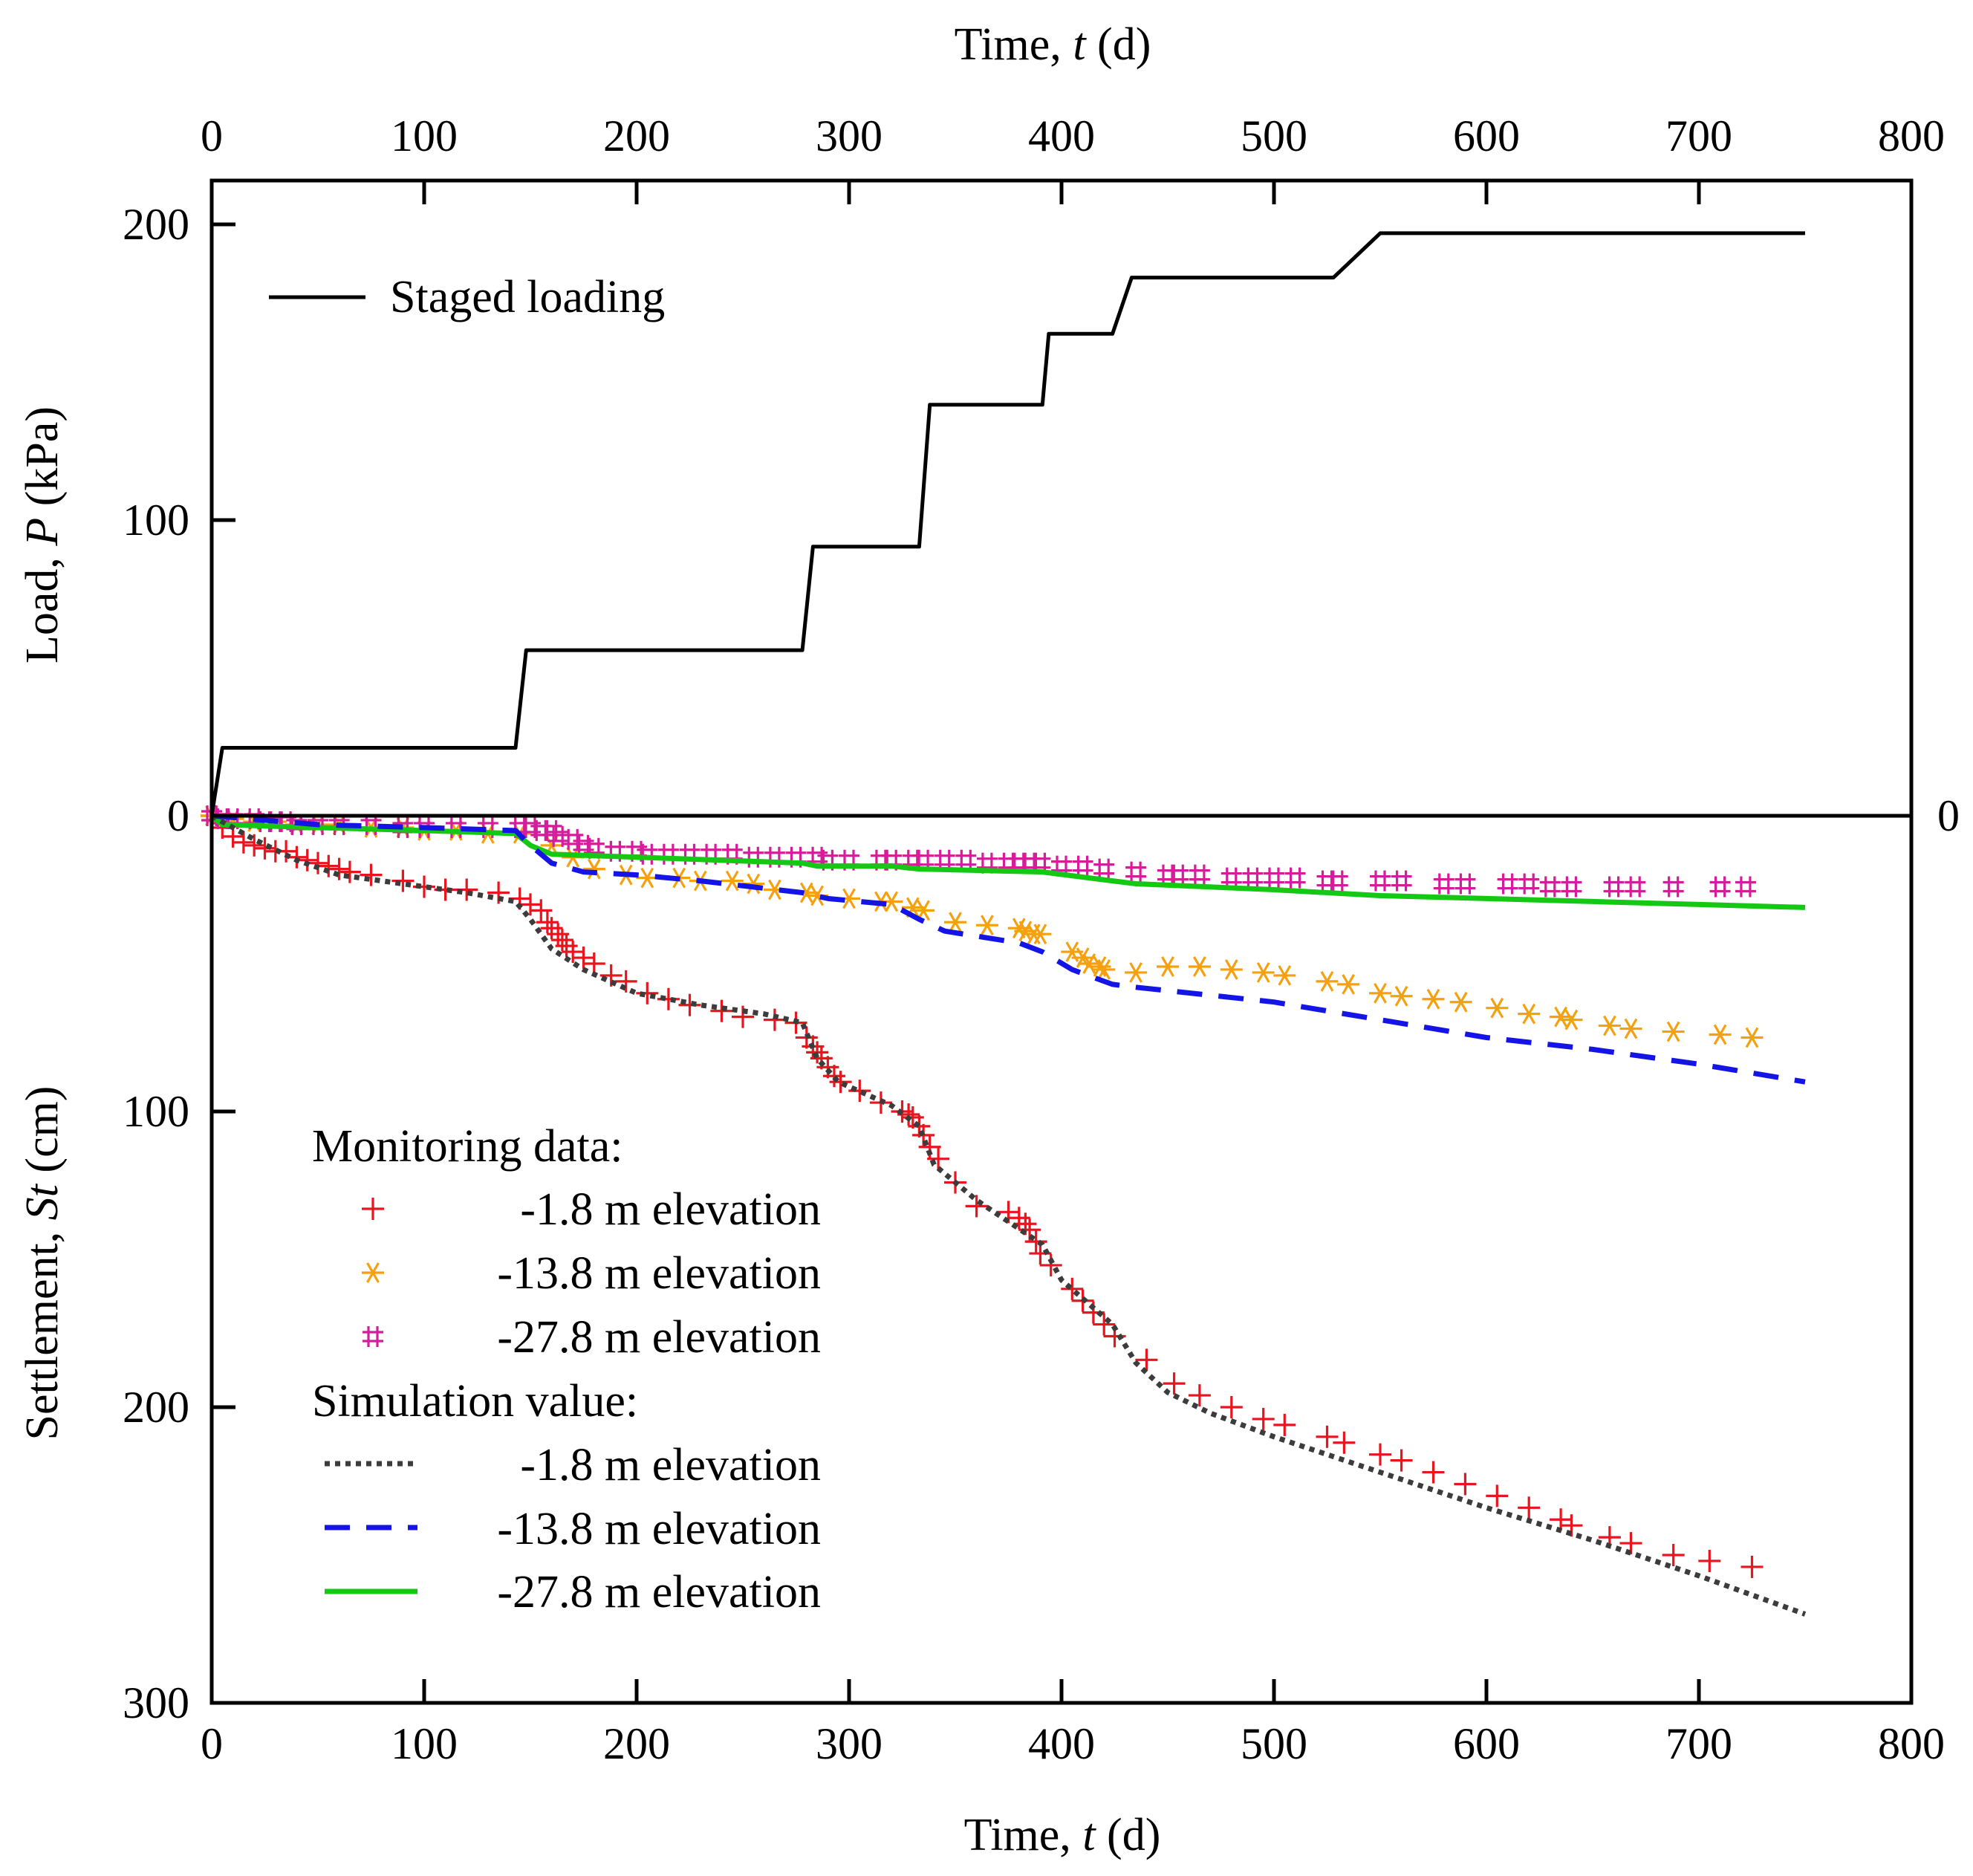  What do you see at coordinates (527, 297) in the screenshot?
I see `load-legend-label: Staged loading` at bounding box center [527, 297].